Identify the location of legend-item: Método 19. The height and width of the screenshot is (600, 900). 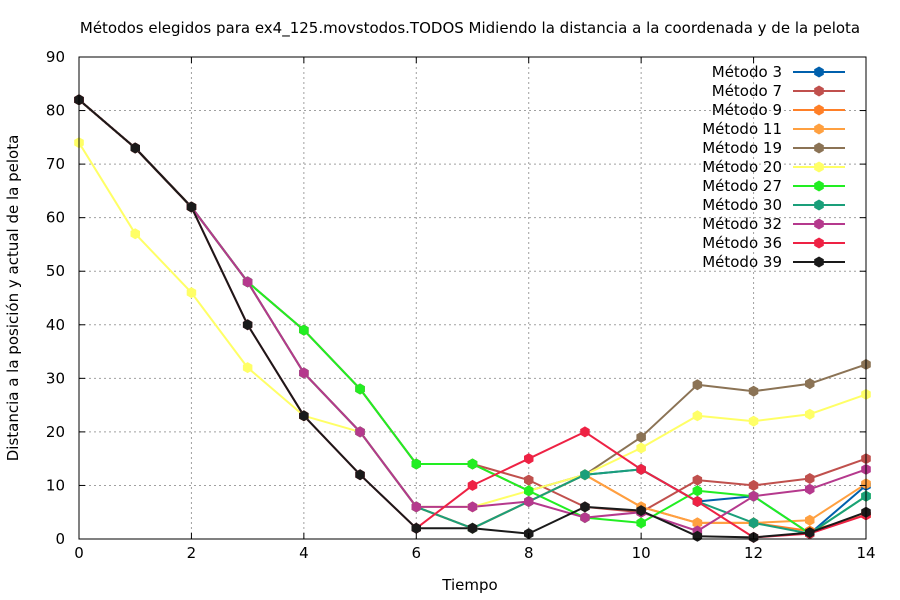
(773, 148).